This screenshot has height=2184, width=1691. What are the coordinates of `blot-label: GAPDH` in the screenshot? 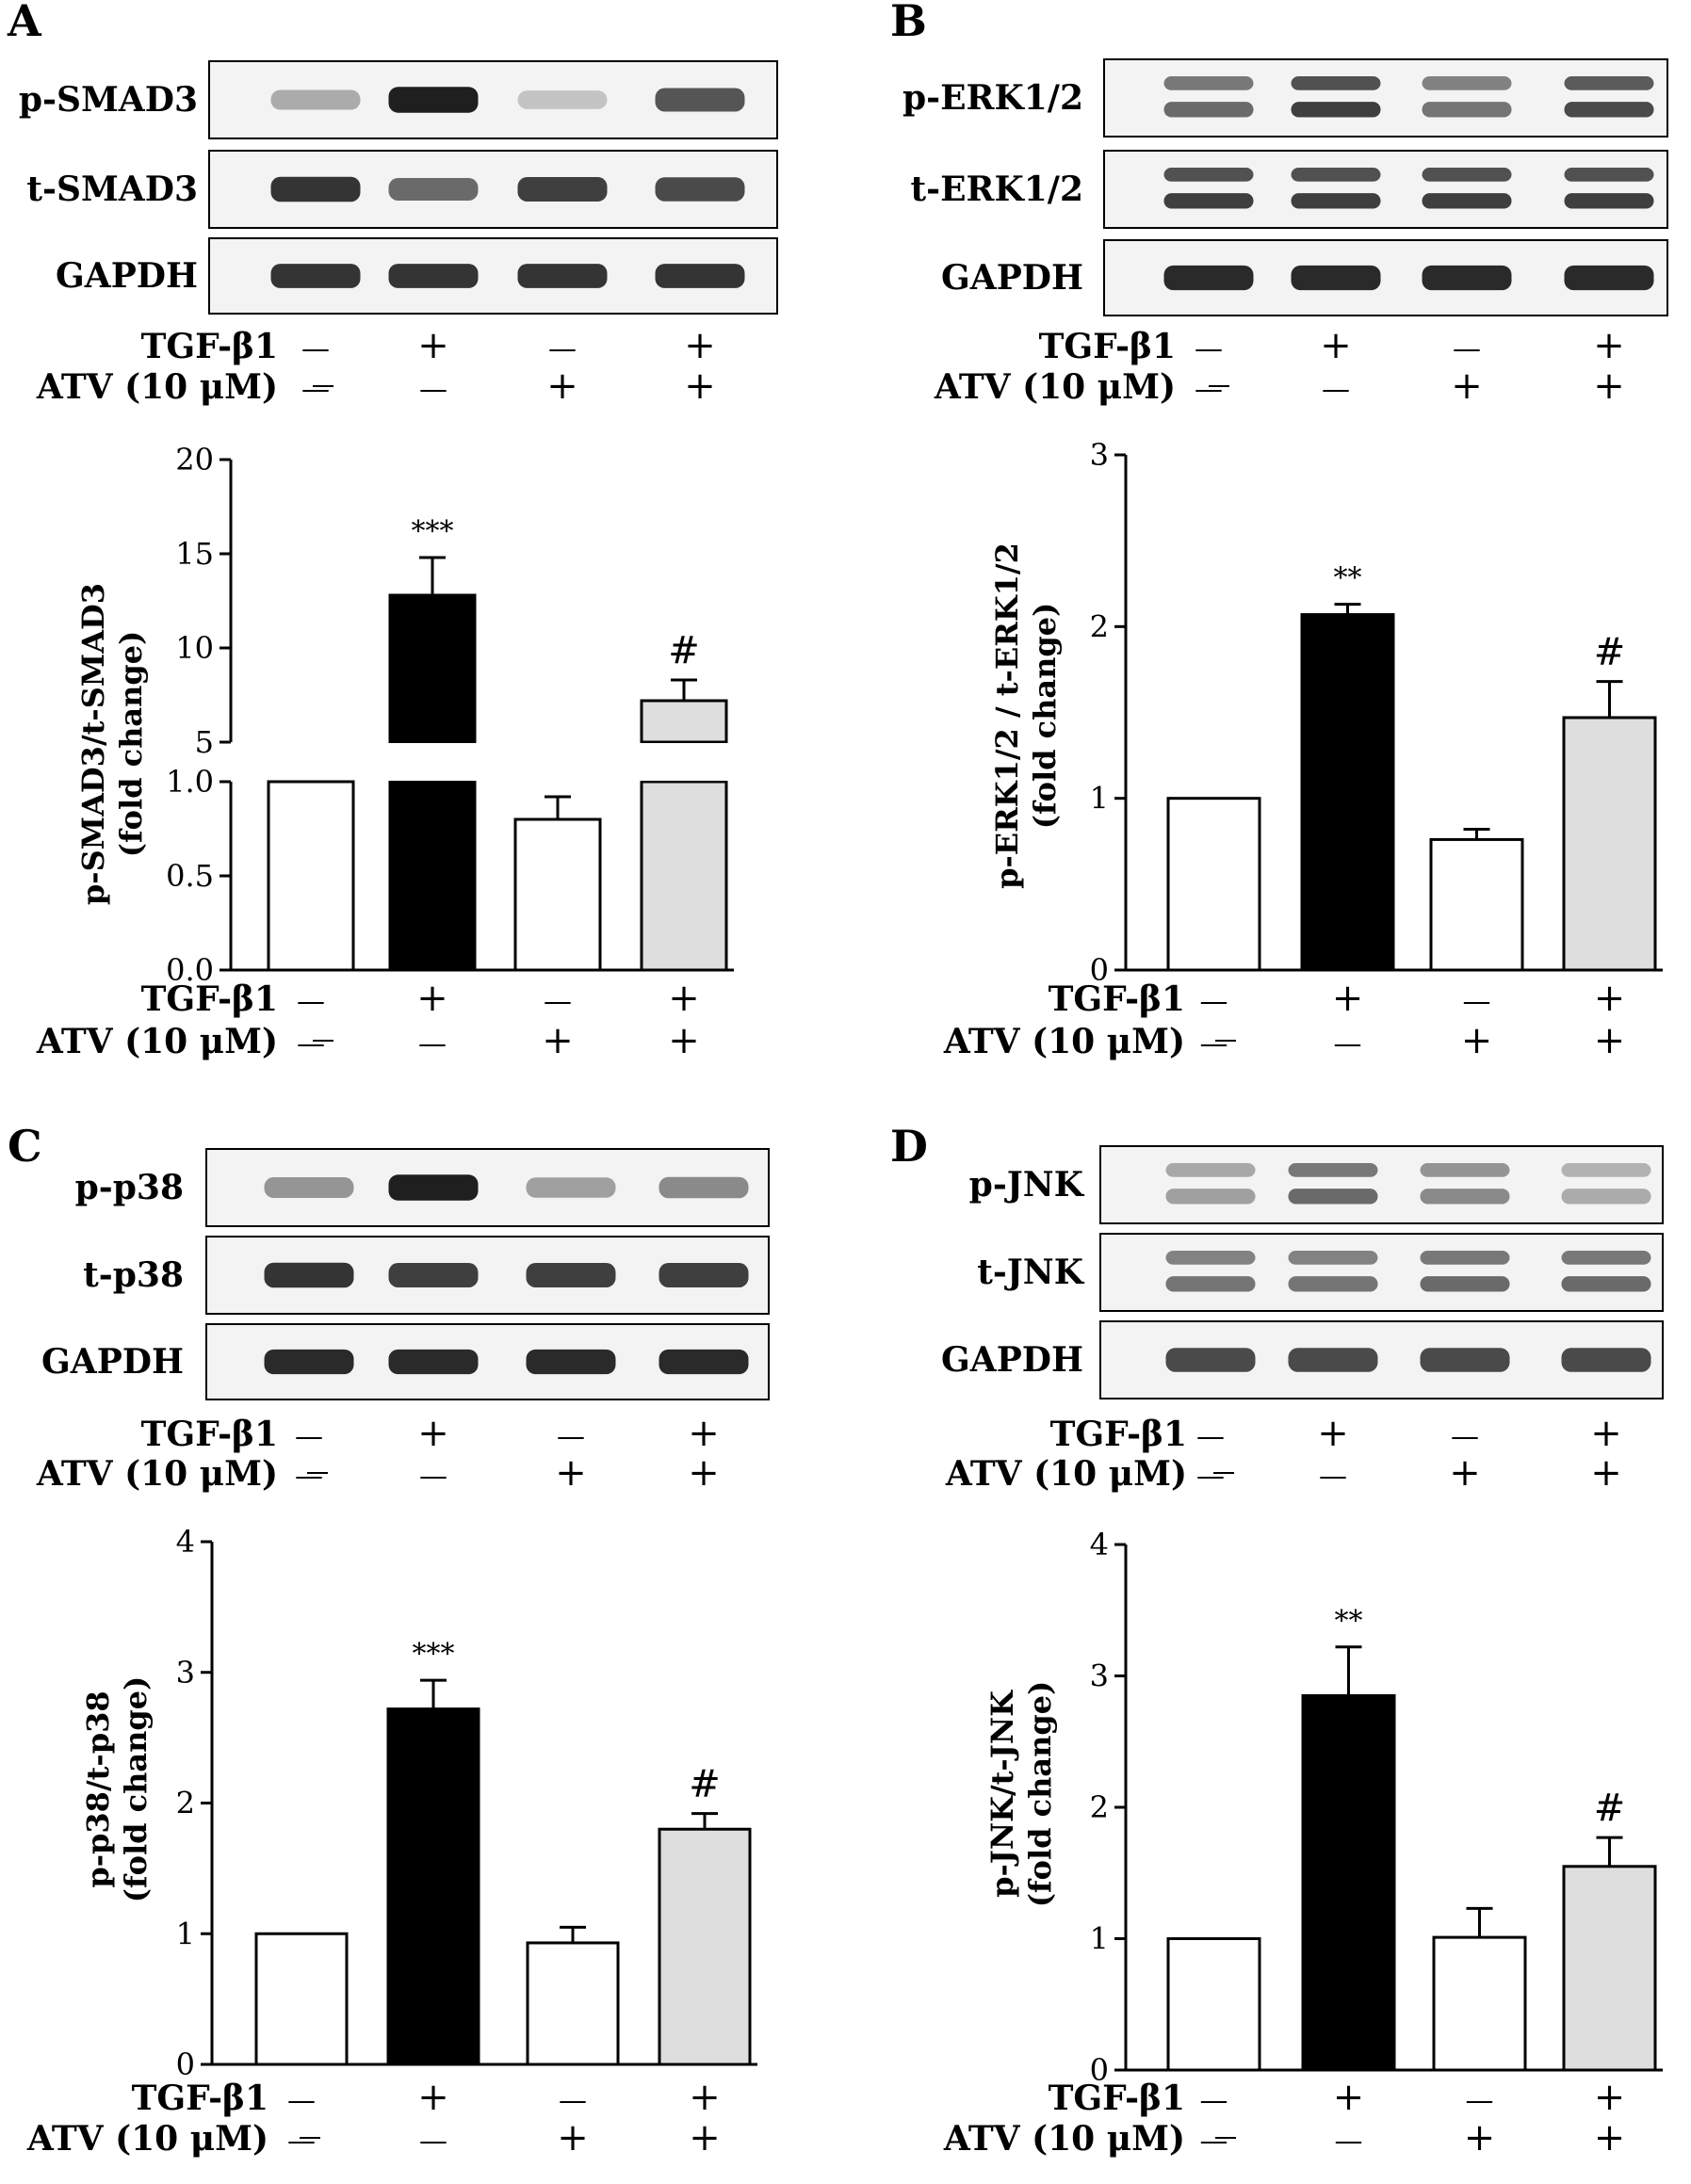 It's located at (127, 276).